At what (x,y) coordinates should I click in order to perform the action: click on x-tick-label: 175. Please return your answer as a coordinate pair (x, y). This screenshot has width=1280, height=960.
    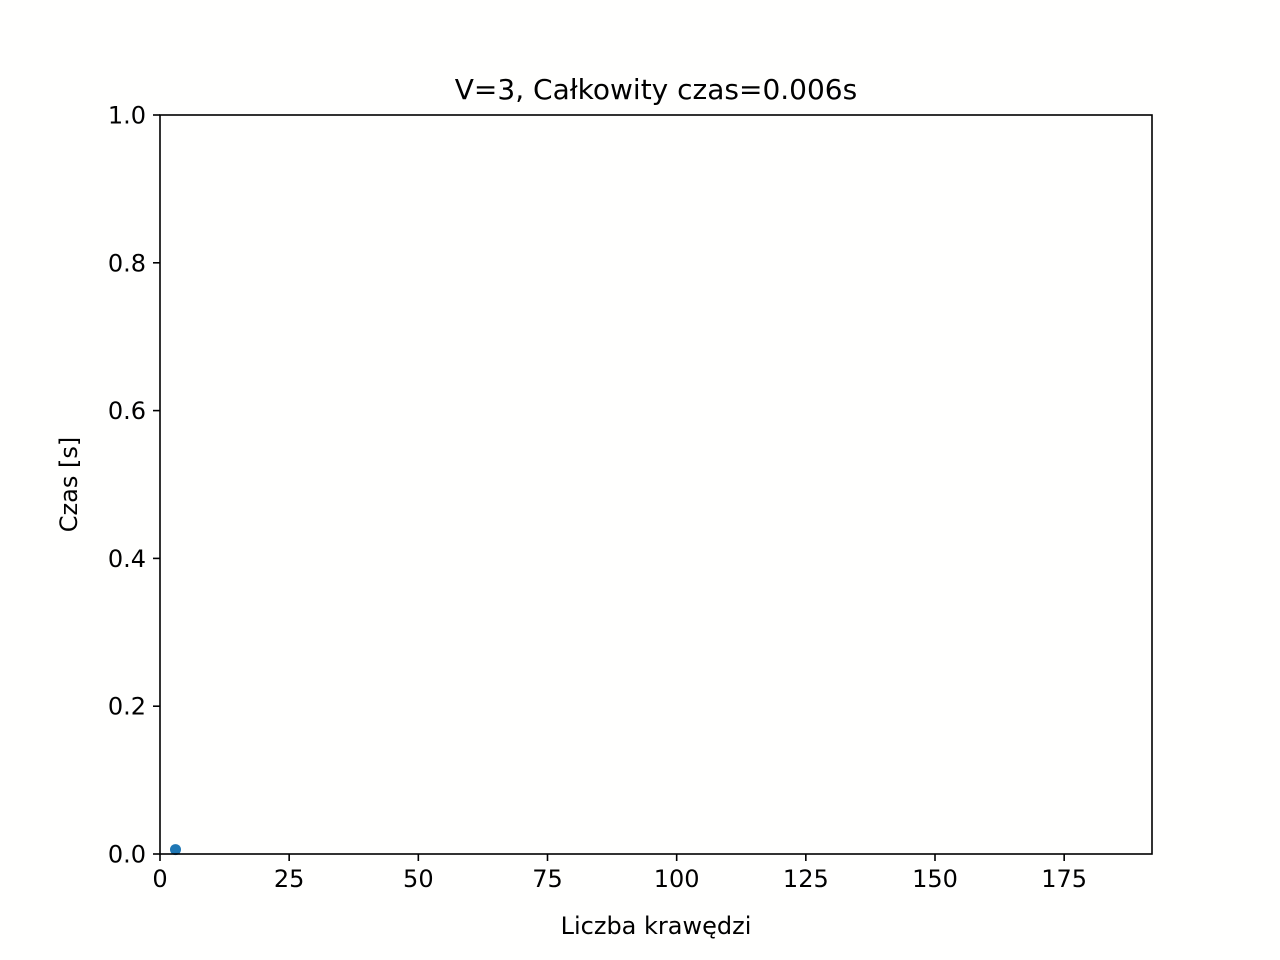
    Looking at the image, I should click on (1064, 879).